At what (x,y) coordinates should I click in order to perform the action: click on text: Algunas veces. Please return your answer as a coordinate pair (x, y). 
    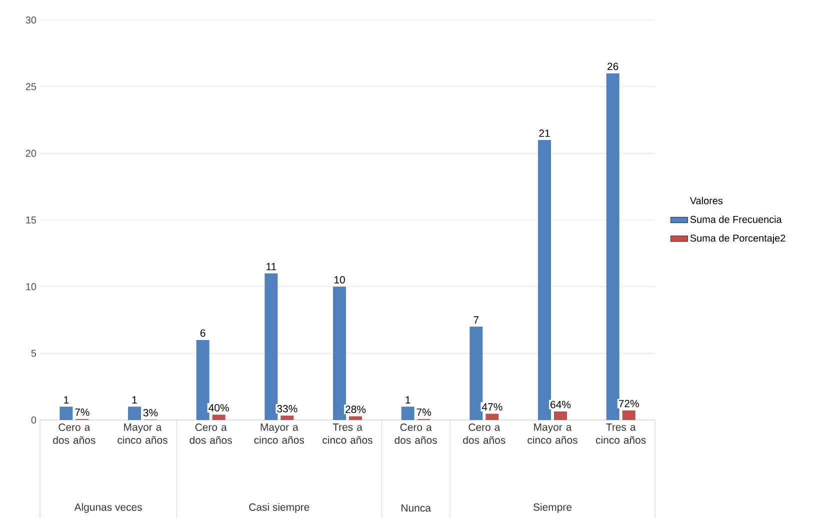
    Looking at the image, I should click on (108, 508).